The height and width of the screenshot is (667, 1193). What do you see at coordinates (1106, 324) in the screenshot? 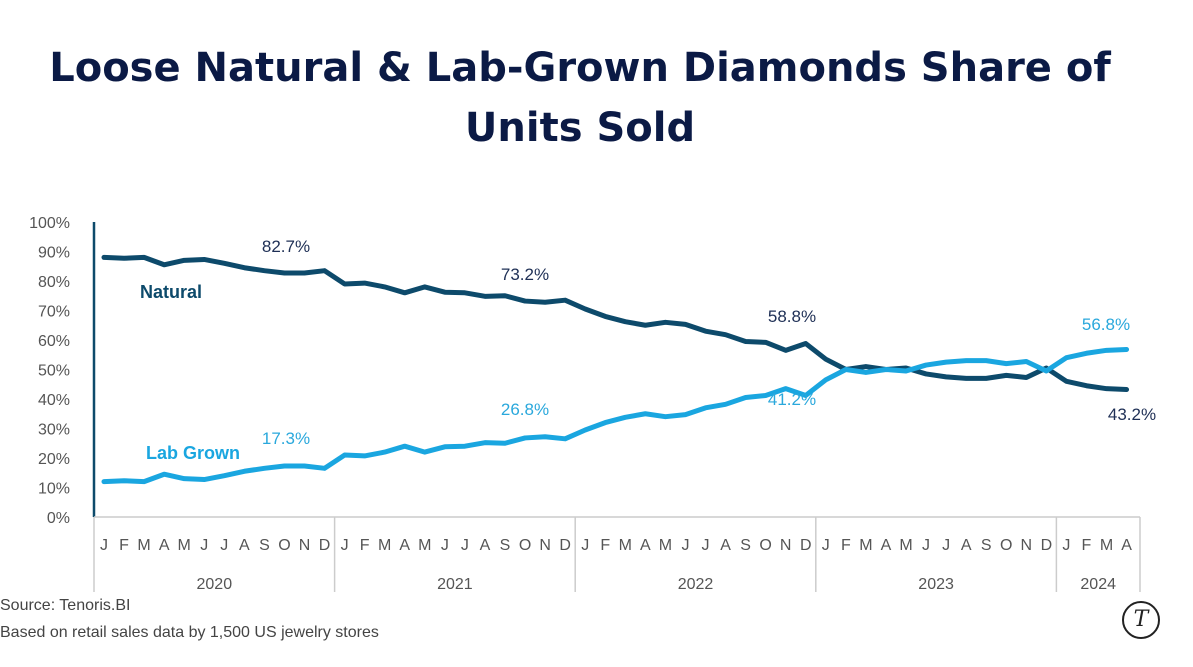
I see `data-label: 56.8%` at bounding box center [1106, 324].